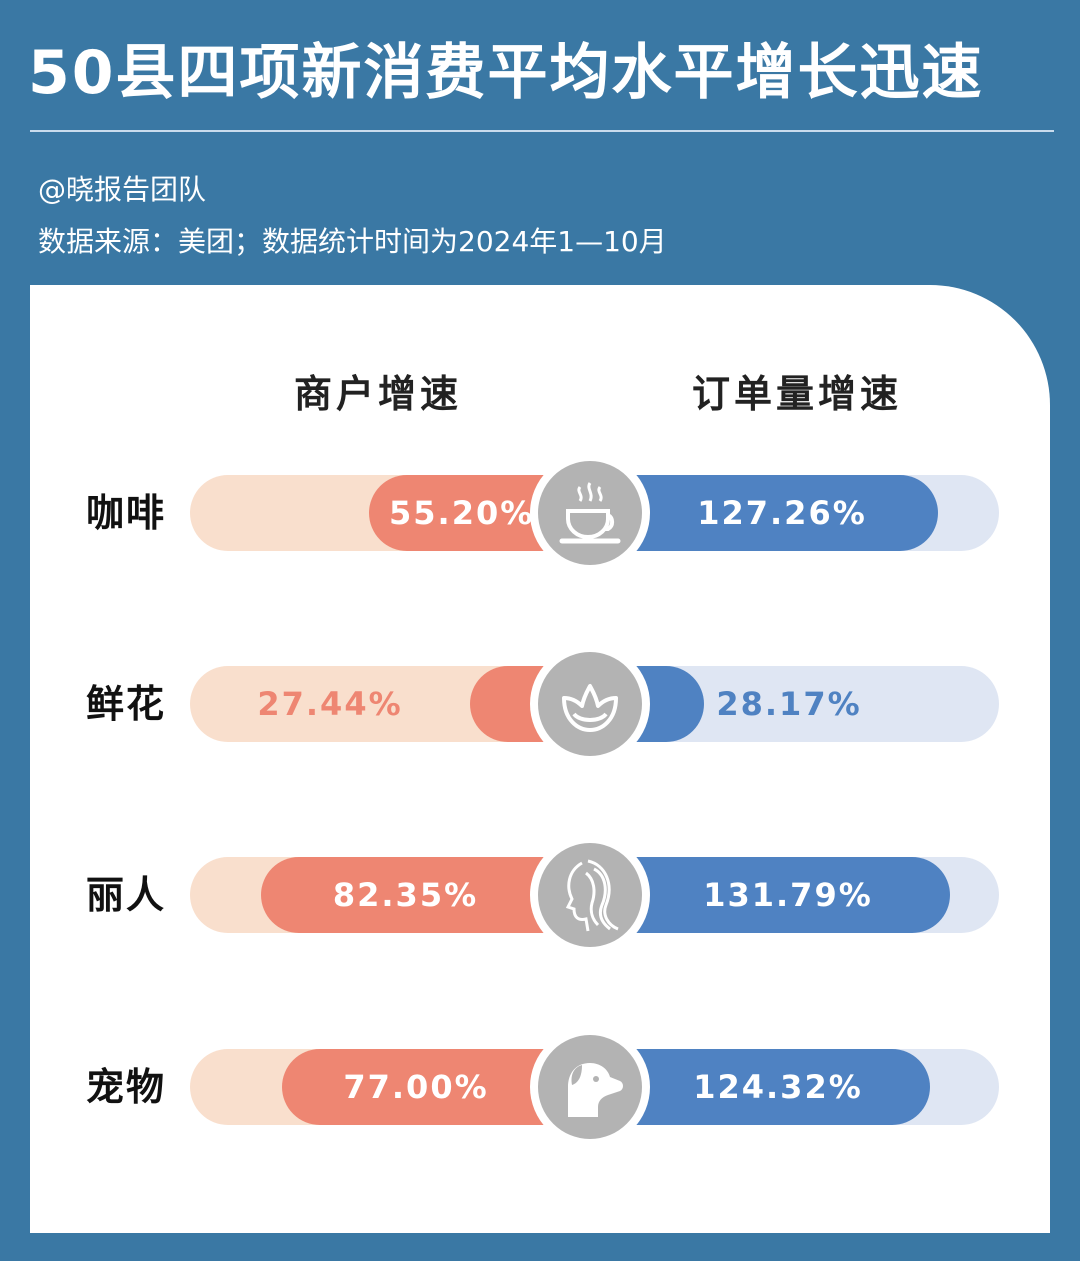 This screenshot has height=1261, width=1080. What do you see at coordinates (789, 704) in the screenshot?
I see `right-value-label: 28.17%` at bounding box center [789, 704].